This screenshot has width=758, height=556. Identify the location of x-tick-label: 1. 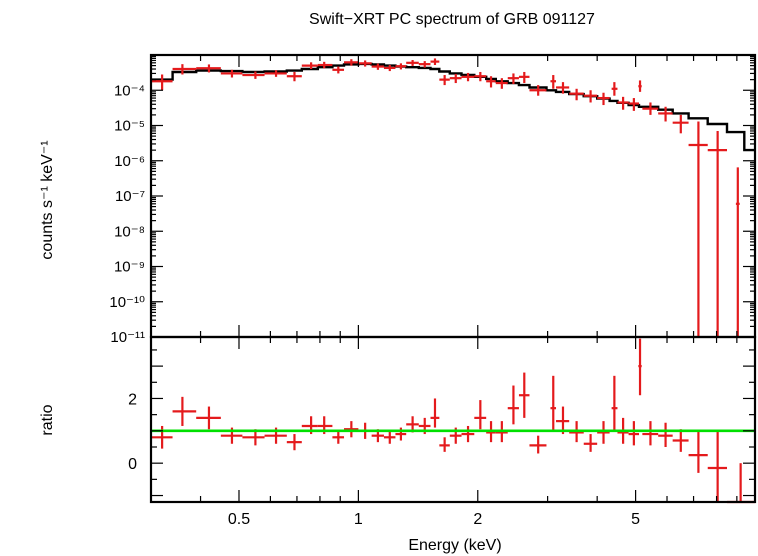
(358, 519).